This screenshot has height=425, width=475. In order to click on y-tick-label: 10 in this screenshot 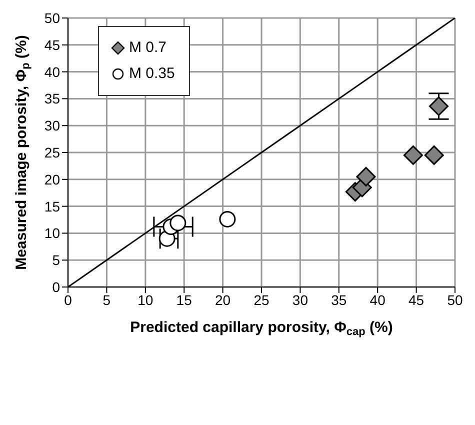, I will do `click(52, 233)`.